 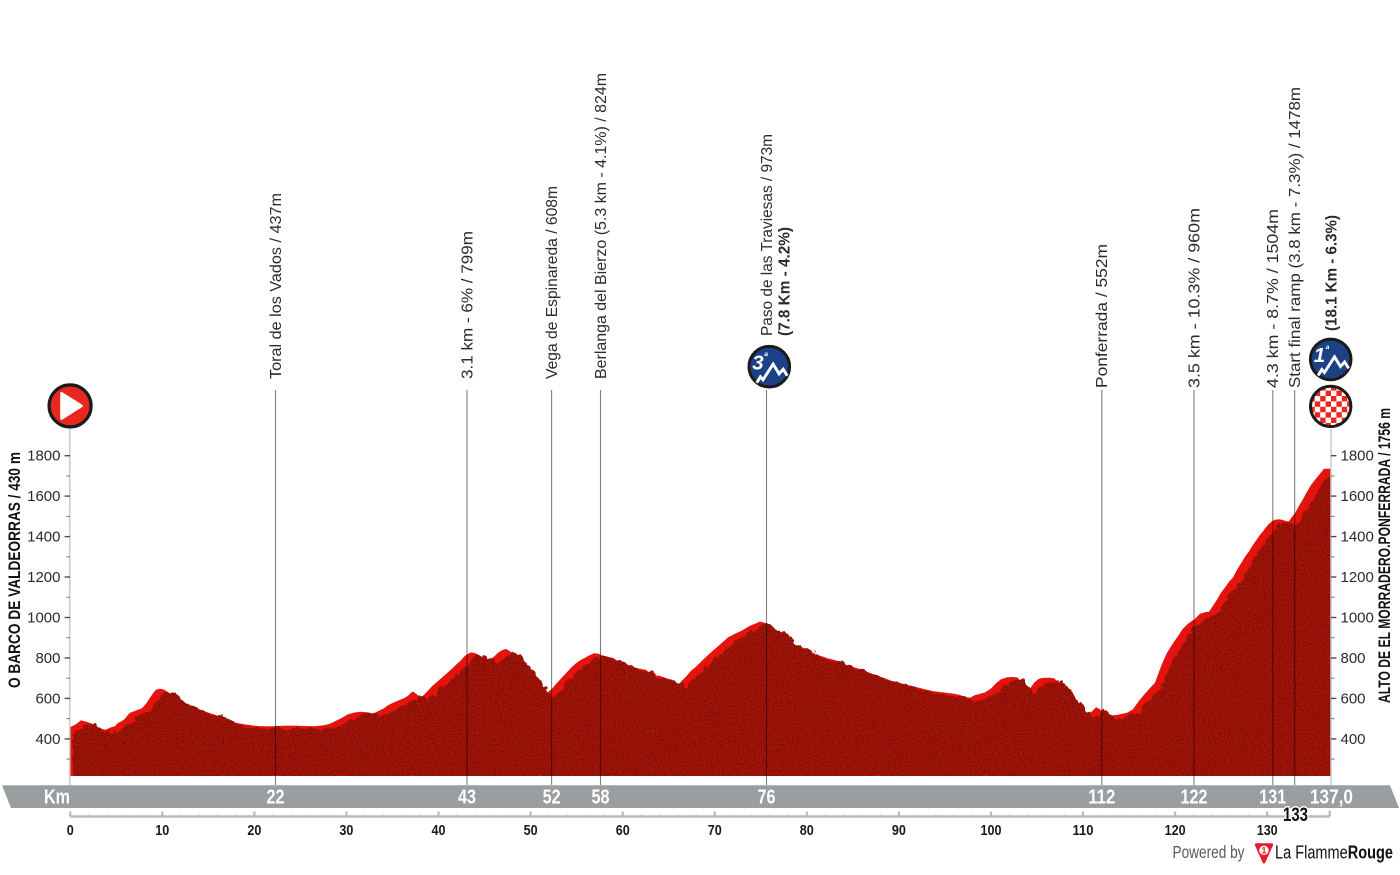 I want to click on svg-text: 60, so click(x=623, y=830).